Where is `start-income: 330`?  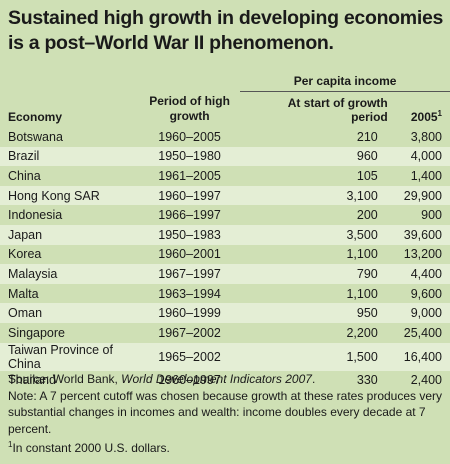 start-income: 330 is located at coordinates (367, 380).